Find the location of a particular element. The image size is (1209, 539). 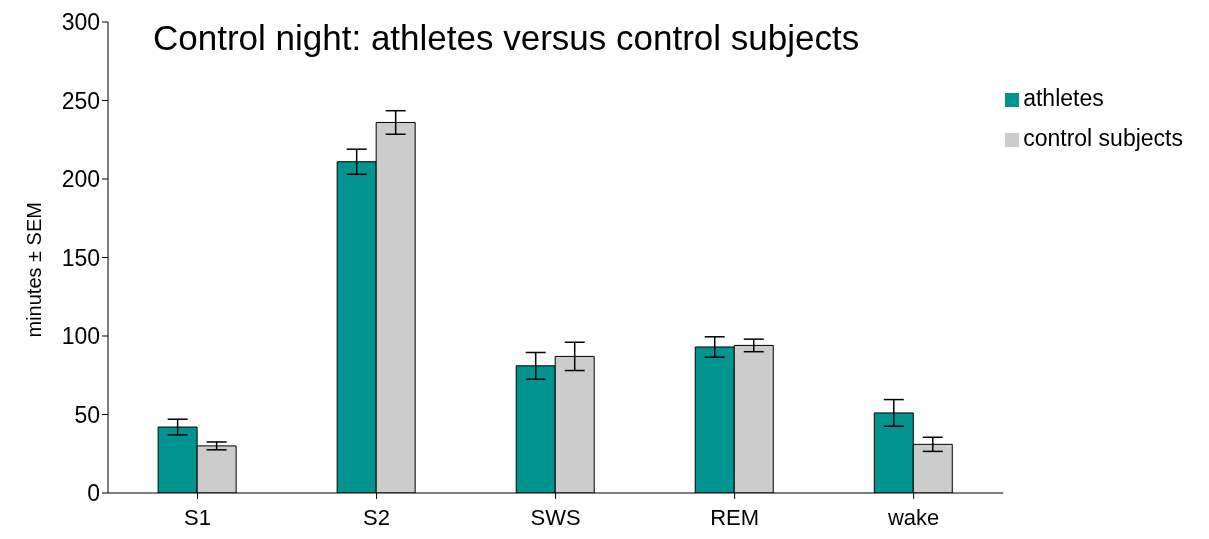

x-tick-label: SWS is located at coordinates (555, 517).